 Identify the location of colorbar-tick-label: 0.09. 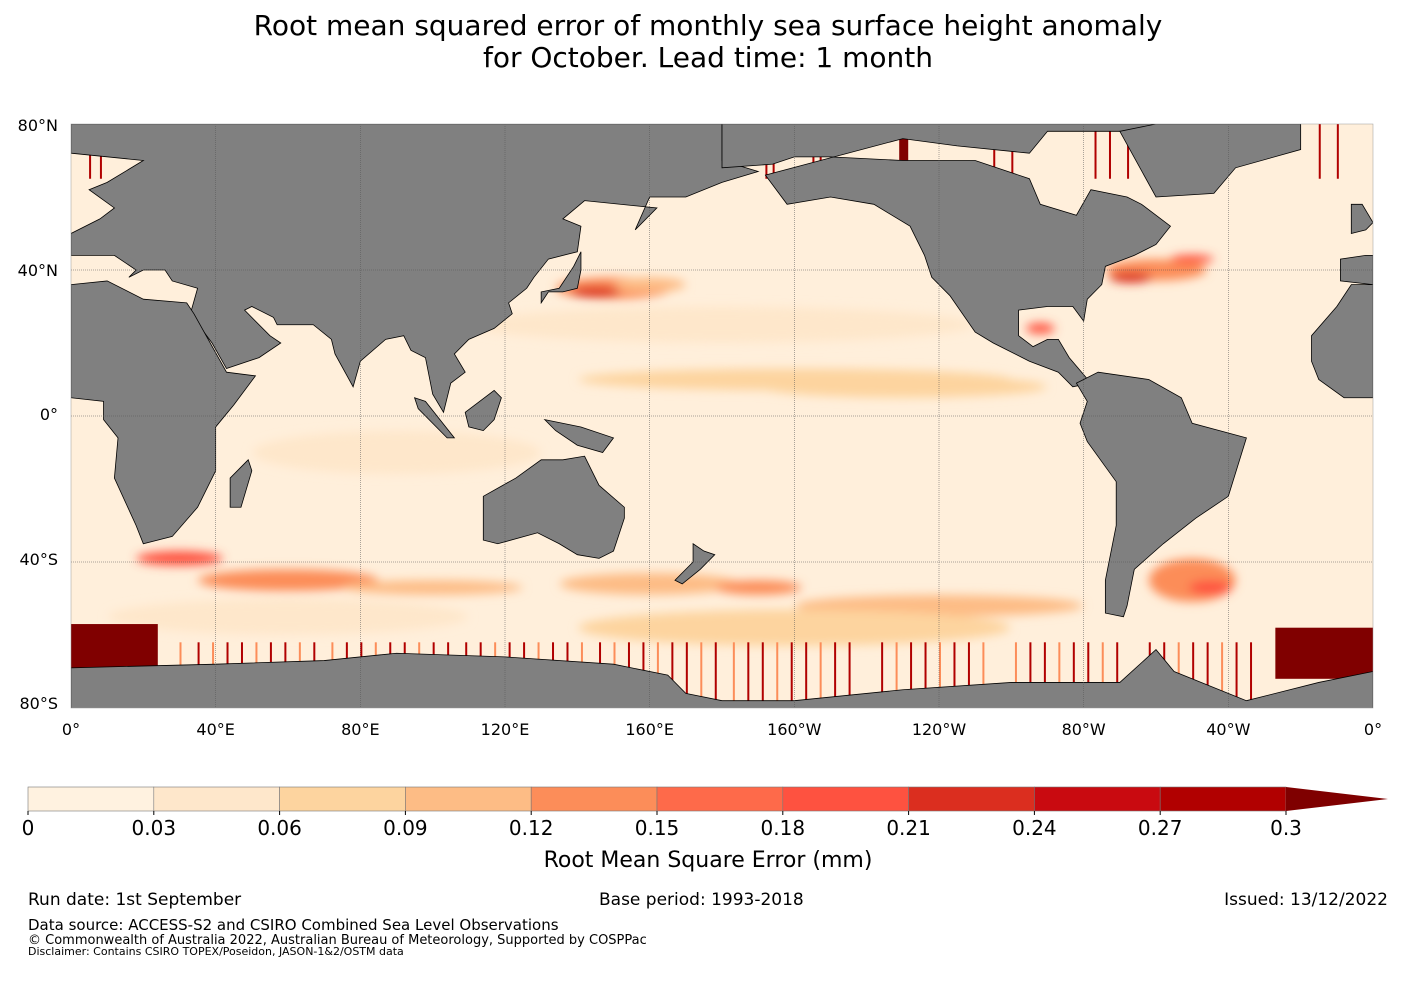
(405, 828).